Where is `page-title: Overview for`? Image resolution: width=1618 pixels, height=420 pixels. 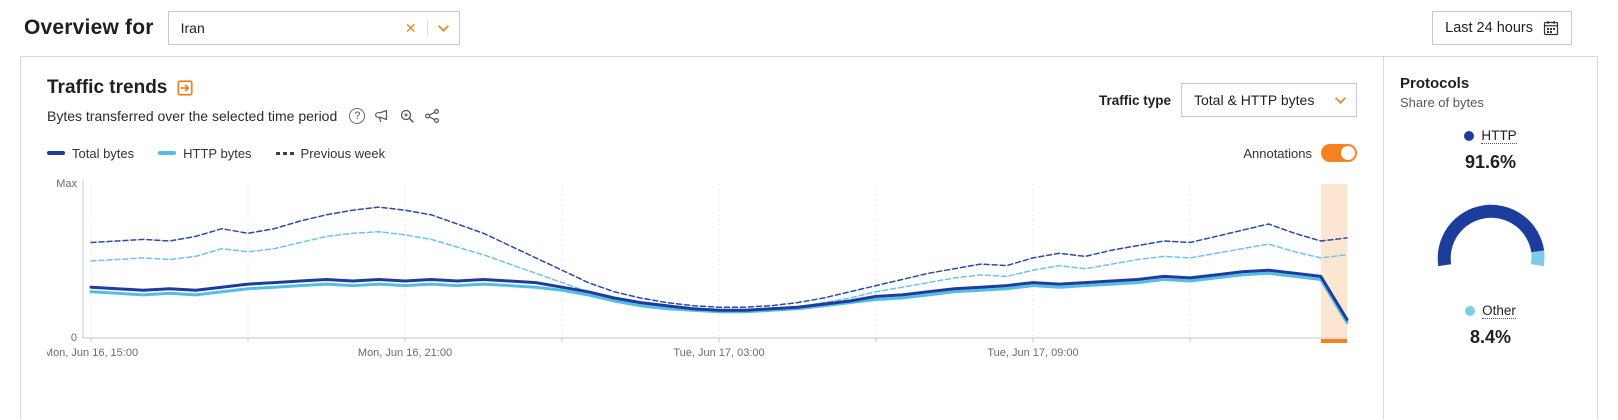
page-title: Overview for is located at coordinates (89, 27).